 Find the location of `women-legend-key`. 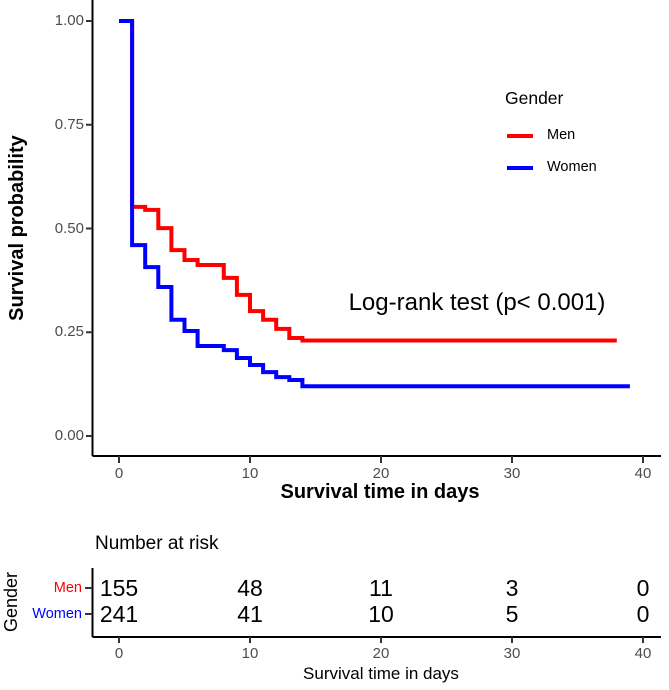

women-legend-key is located at coordinates (520, 168).